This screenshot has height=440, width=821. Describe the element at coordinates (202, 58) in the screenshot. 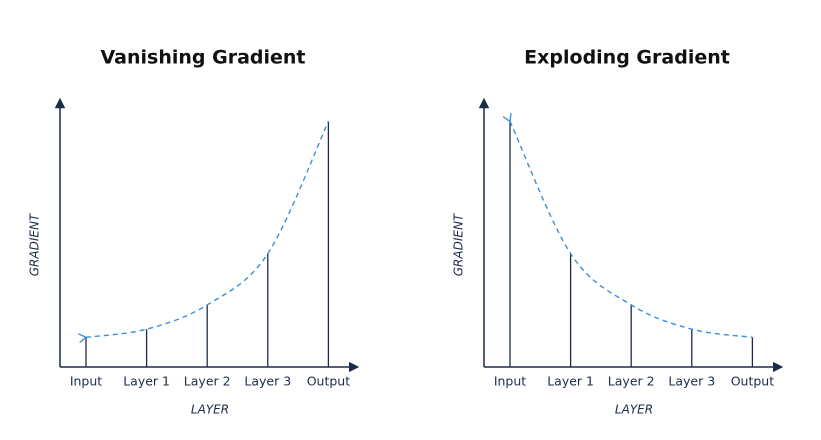

I see `chart-title: Vanishing Gradient` at that location.